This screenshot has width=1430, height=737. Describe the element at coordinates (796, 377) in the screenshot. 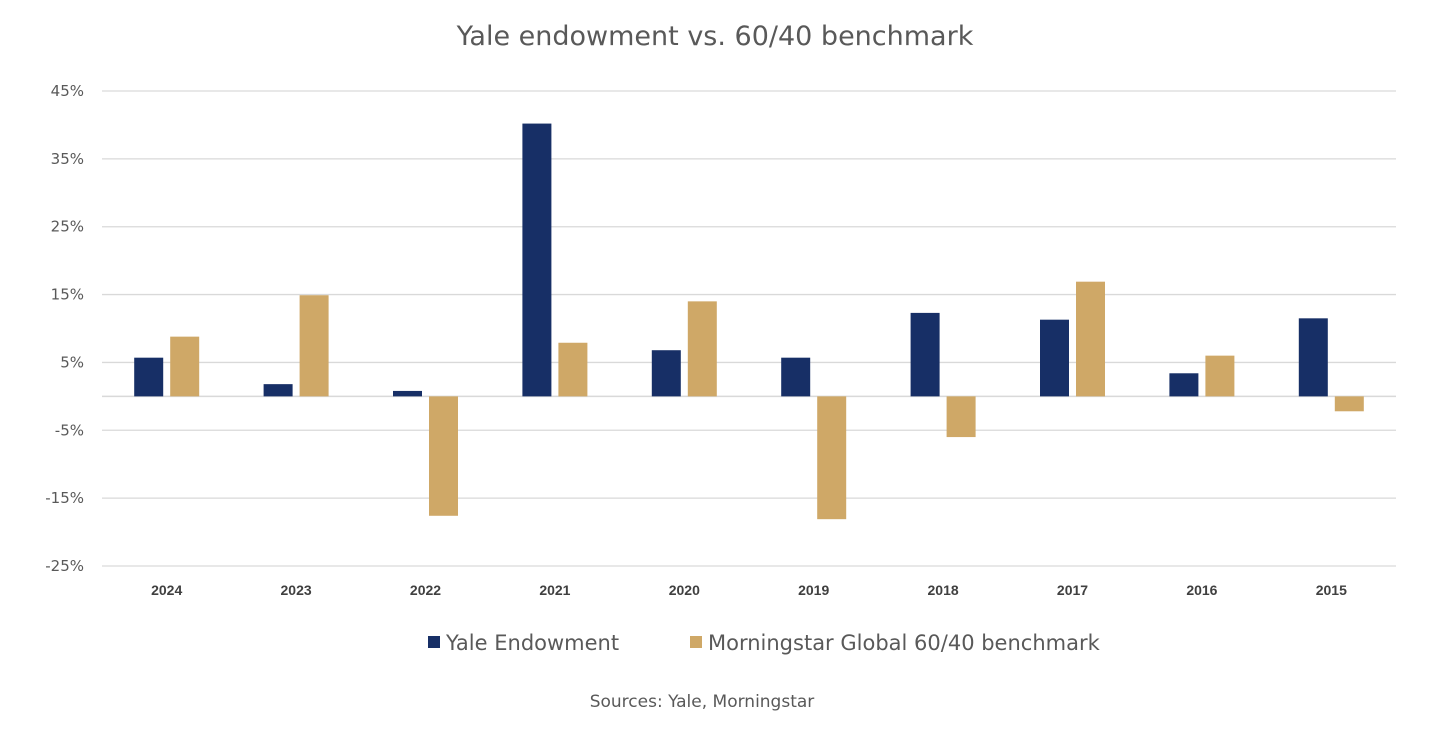

I see `bar-yale-2019` at that location.